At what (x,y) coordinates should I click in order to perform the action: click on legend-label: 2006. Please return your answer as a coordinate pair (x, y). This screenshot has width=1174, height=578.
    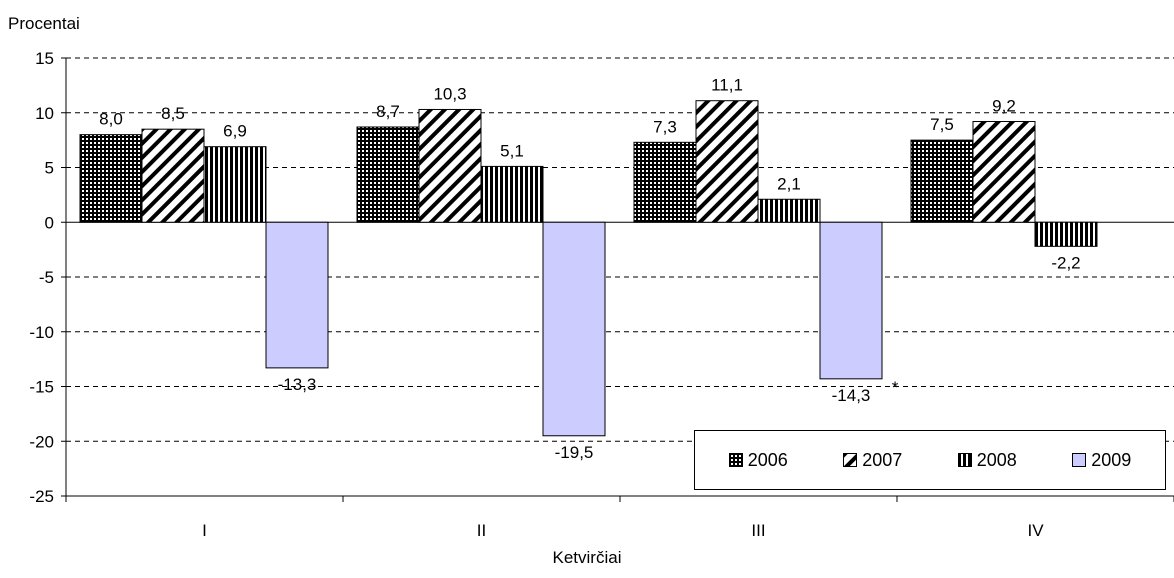
    Looking at the image, I should click on (767, 459).